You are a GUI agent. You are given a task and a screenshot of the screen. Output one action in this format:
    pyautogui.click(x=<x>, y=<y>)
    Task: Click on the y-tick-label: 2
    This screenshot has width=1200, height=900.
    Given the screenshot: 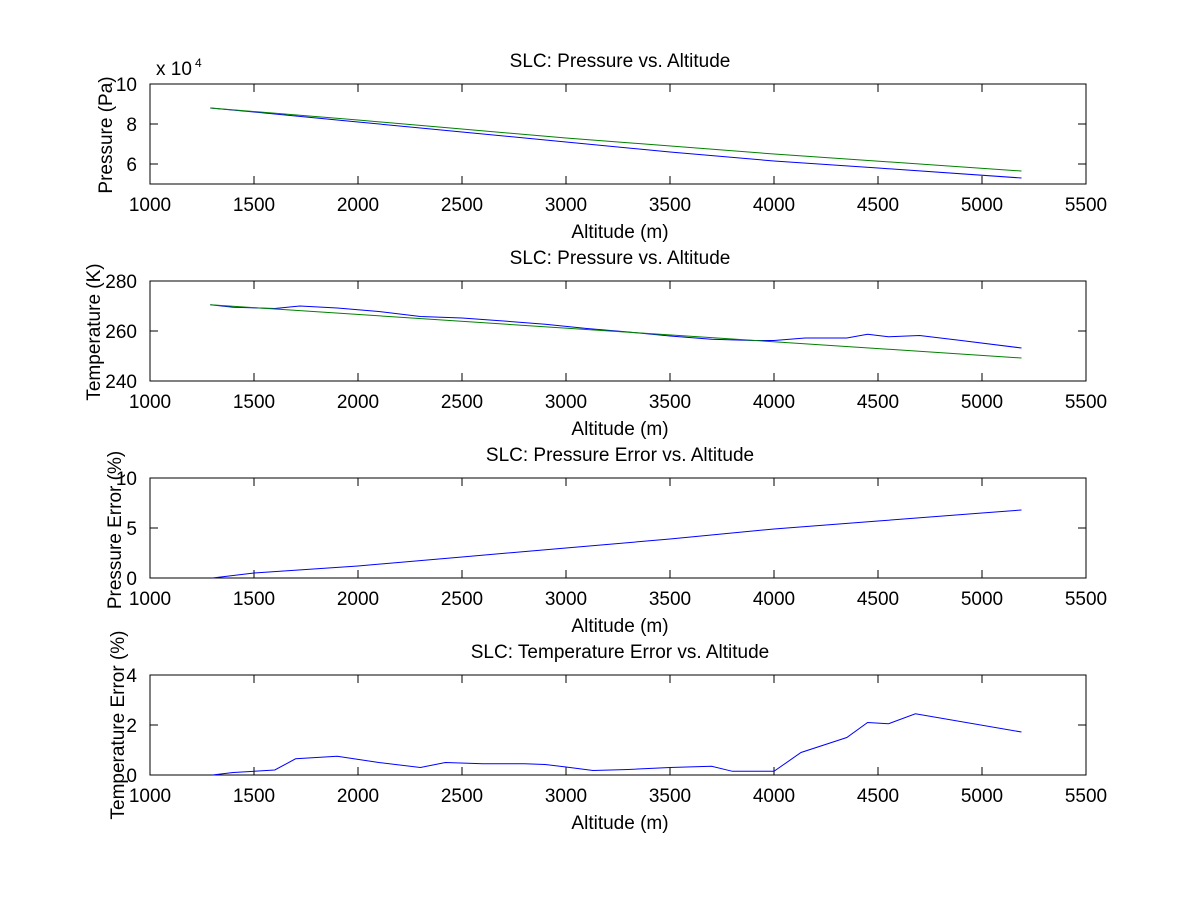 What is the action you would take?
    pyautogui.click(x=131, y=726)
    